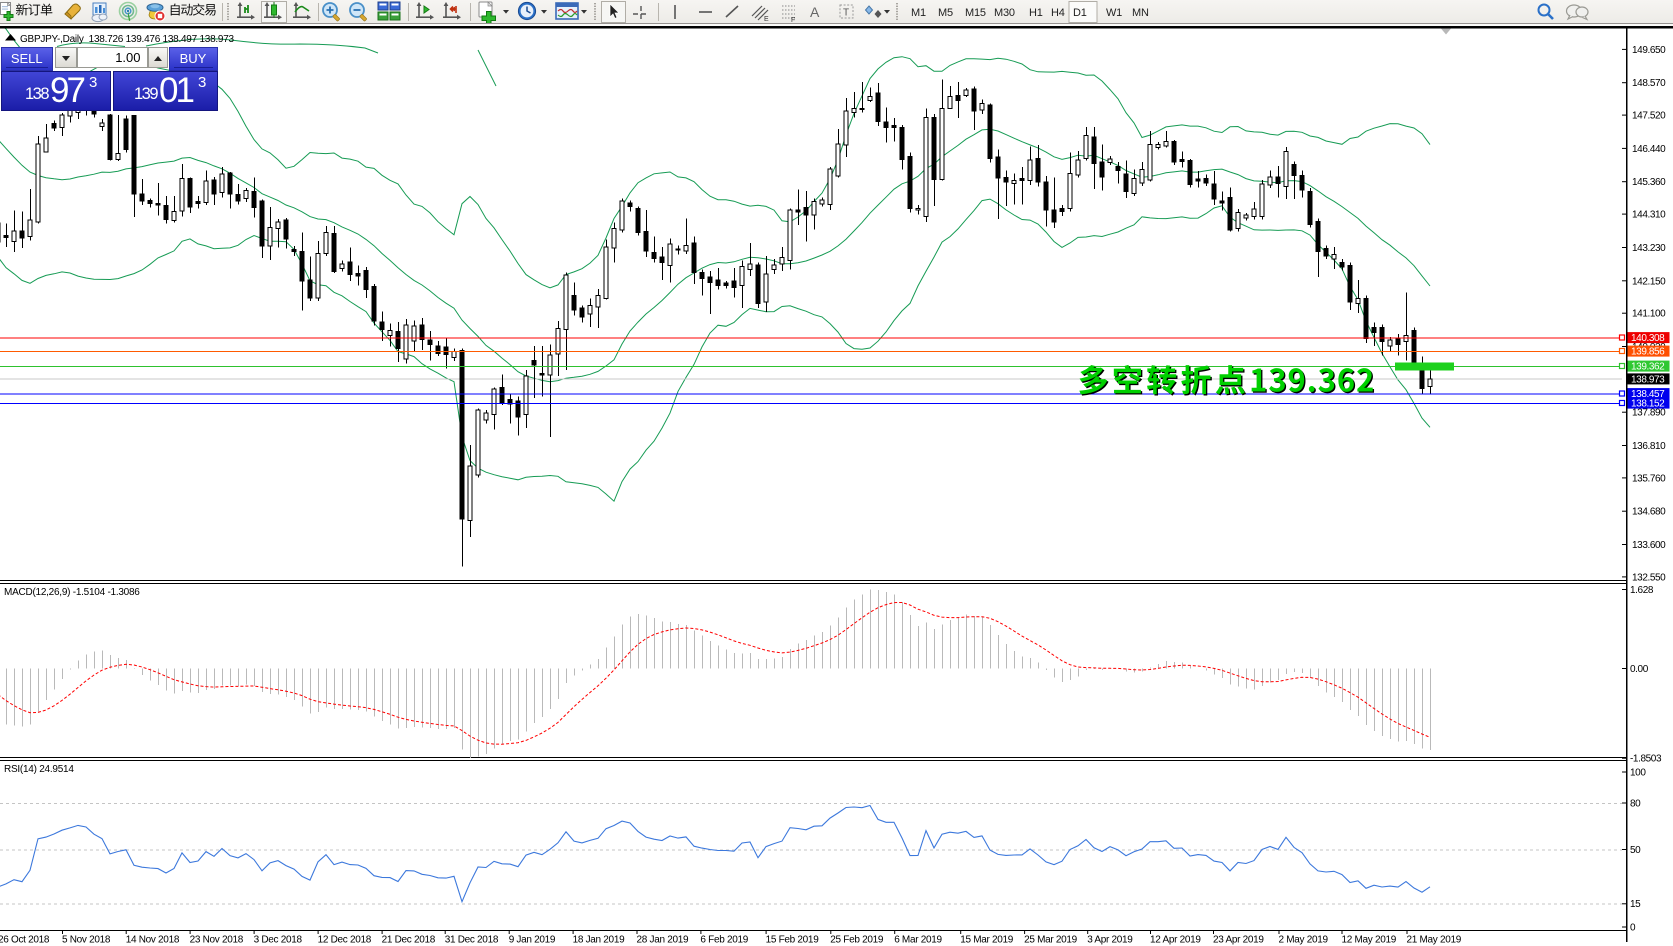 The image size is (1673, 946). I want to click on svg-text: 132.550, so click(1649, 577).